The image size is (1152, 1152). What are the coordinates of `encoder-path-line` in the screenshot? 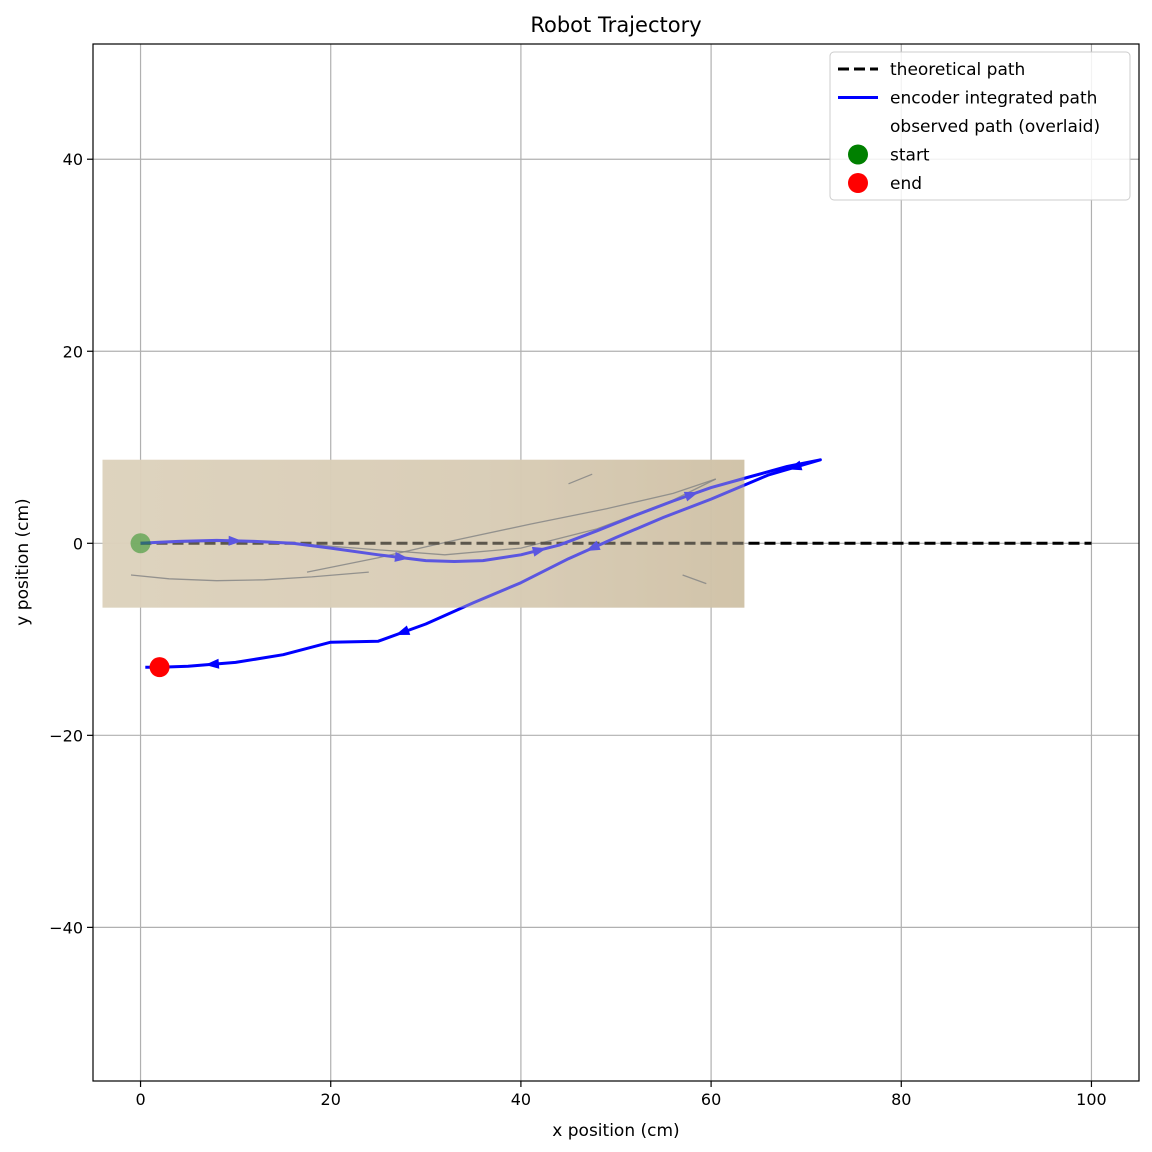 It's located at (481, 563).